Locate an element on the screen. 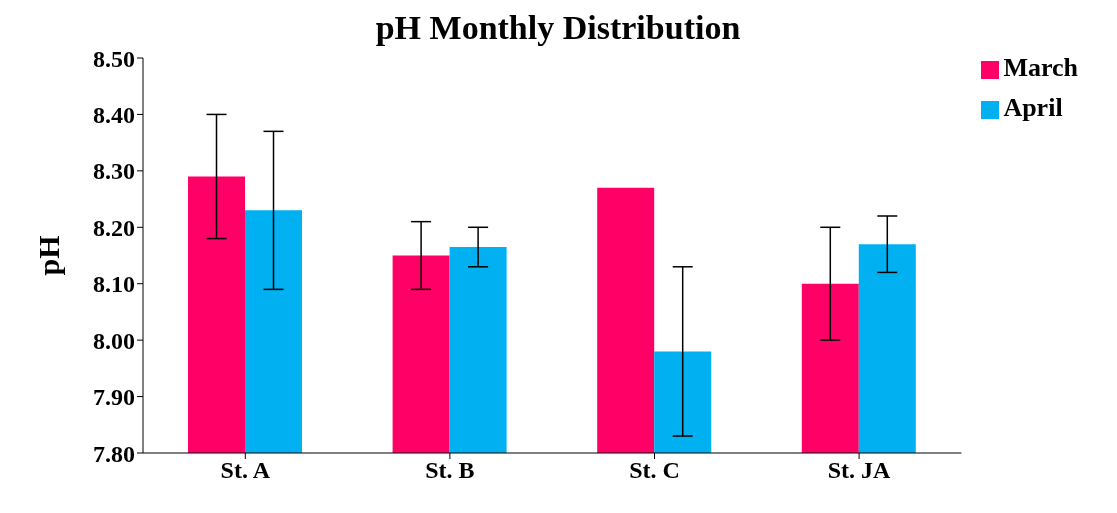  y-tick-label: 8.50 is located at coordinates (114, 58).